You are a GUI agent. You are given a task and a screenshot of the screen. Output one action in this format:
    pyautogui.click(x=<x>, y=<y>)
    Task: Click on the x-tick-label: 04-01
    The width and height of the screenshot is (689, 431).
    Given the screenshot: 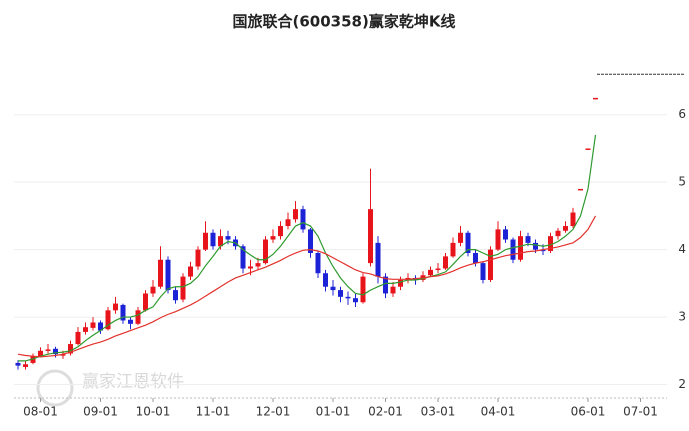 What is the action you would take?
    pyautogui.click(x=498, y=412)
    